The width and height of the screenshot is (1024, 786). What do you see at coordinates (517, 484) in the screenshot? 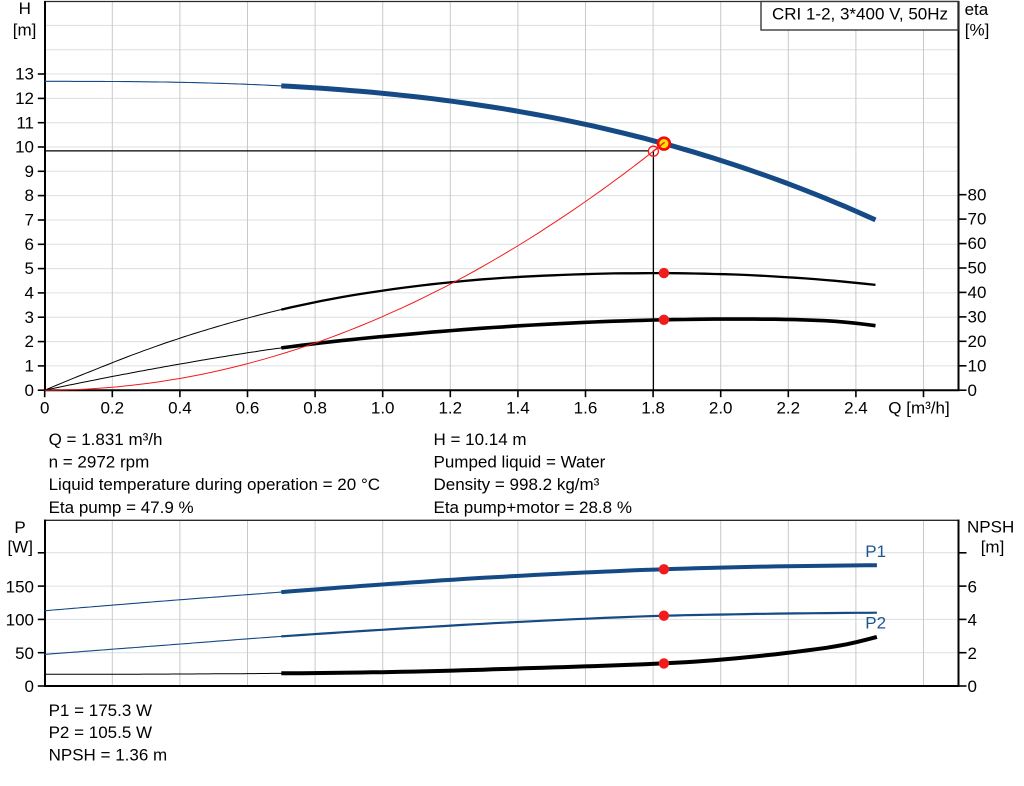
I see `svg-text: Density = 998.2 kg/m³` at bounding box center [517, 484].